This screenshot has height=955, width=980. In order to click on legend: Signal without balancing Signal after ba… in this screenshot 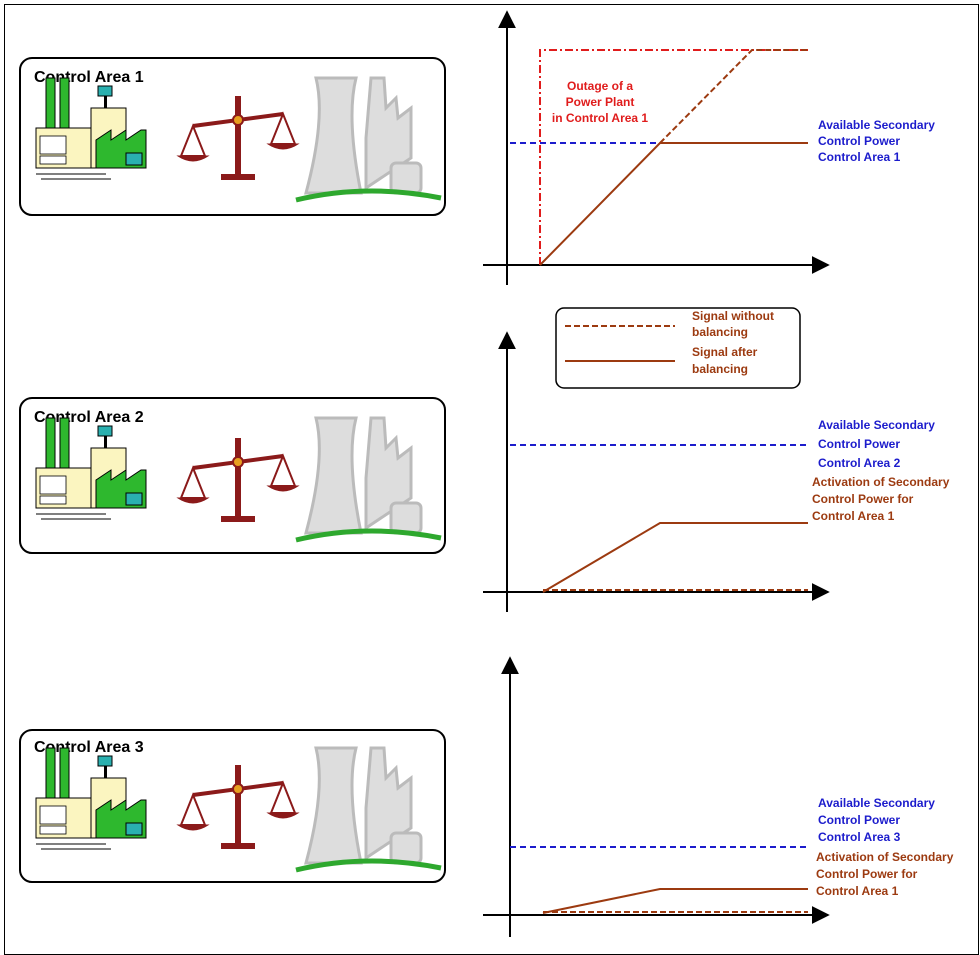, I will do `click(678, 348)`.